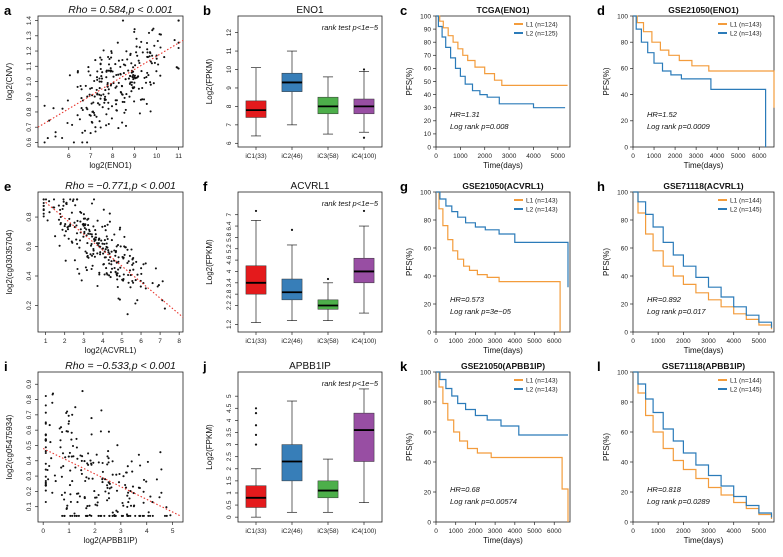 This screenshot has width=783, height=557. Describe the element at coordinates (622, 372) in the screenshot. I see `y-tick-label: 100` at that location.